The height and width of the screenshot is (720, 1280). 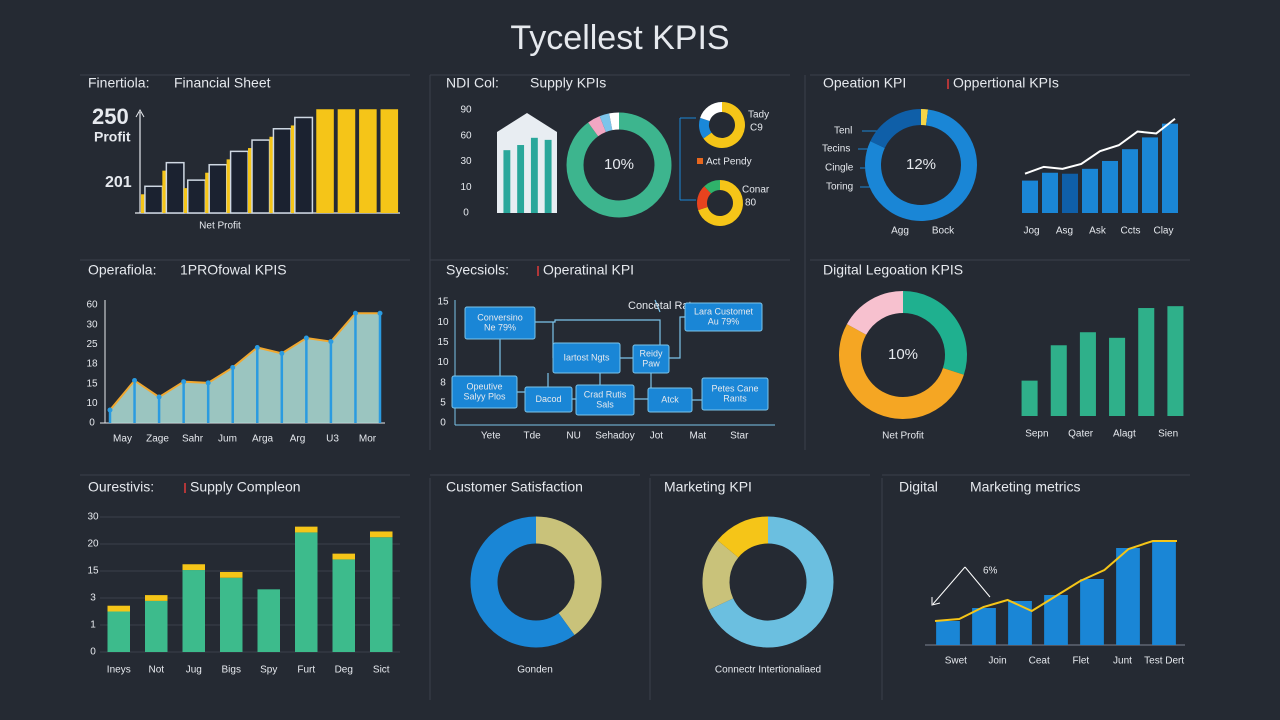 I want to click on x-tick-label: Ask, so click(x=1098, y=231).